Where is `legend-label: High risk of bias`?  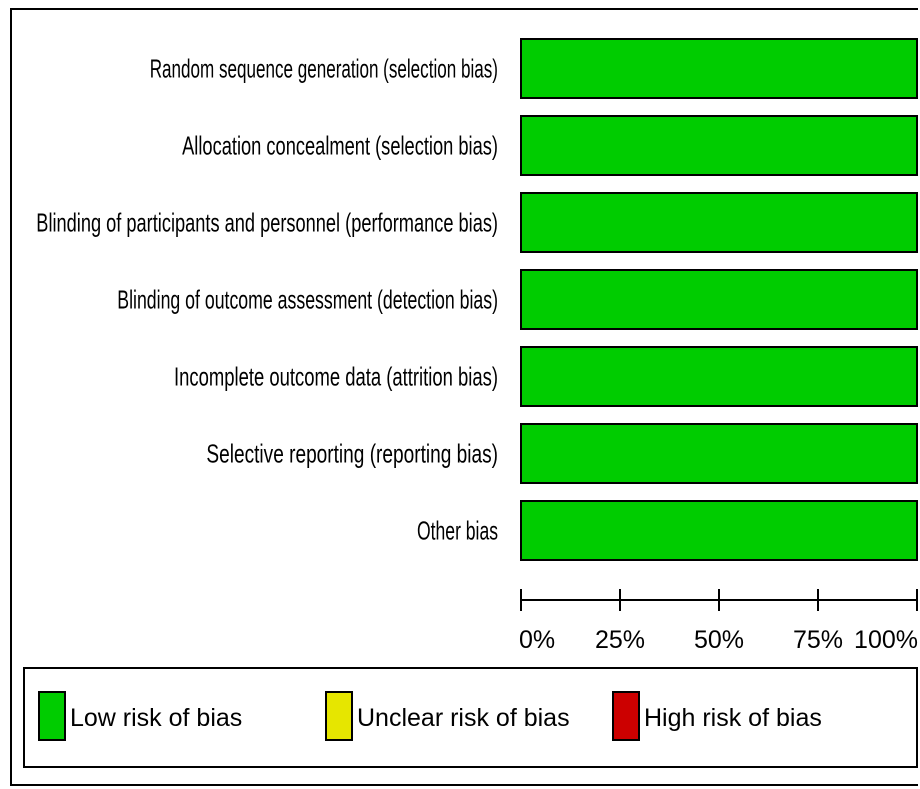
legend-label: High risk of bias is located at coordinates (733, 718).